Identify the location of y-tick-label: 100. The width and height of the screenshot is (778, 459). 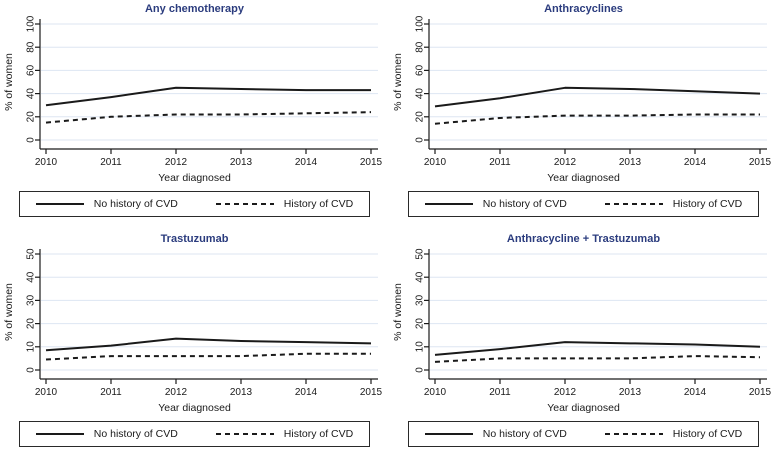
(31, 24).